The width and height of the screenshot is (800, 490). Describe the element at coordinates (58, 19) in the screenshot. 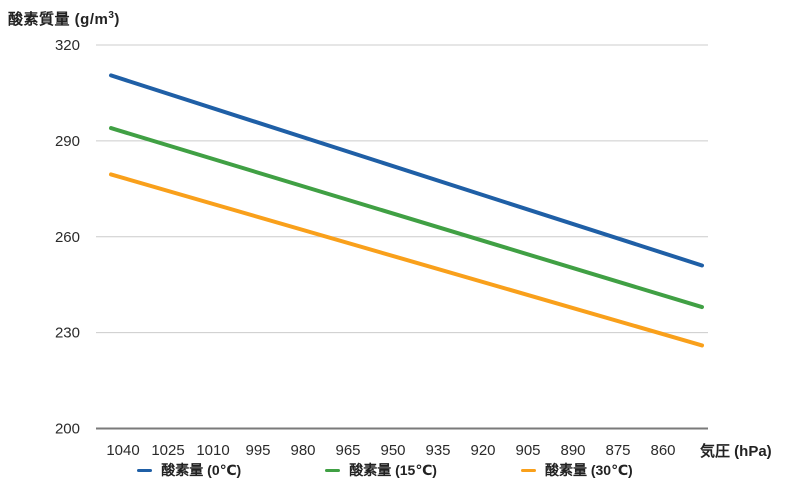

I see `y-axis-title-text: 酸素質量 (g/m` at that location.